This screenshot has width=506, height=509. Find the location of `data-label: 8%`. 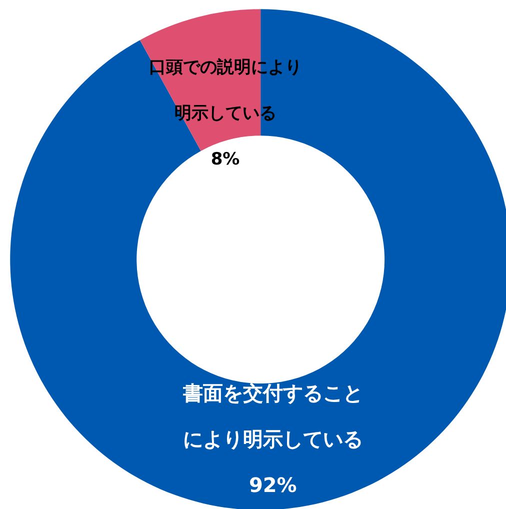

data-label: 8% is located at coordinates (225, 159).